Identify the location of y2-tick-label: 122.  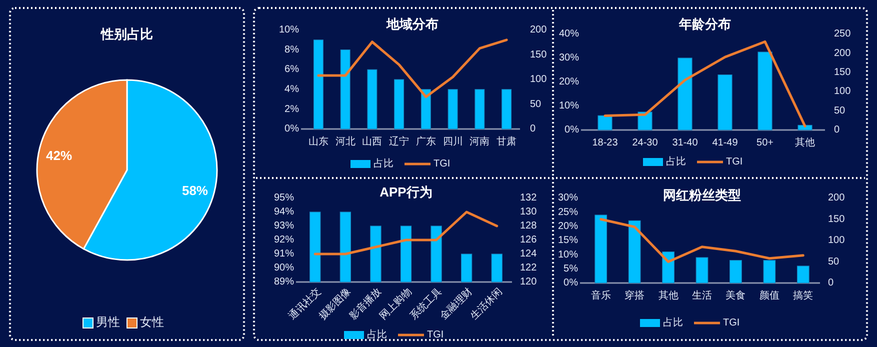
(529, 268).